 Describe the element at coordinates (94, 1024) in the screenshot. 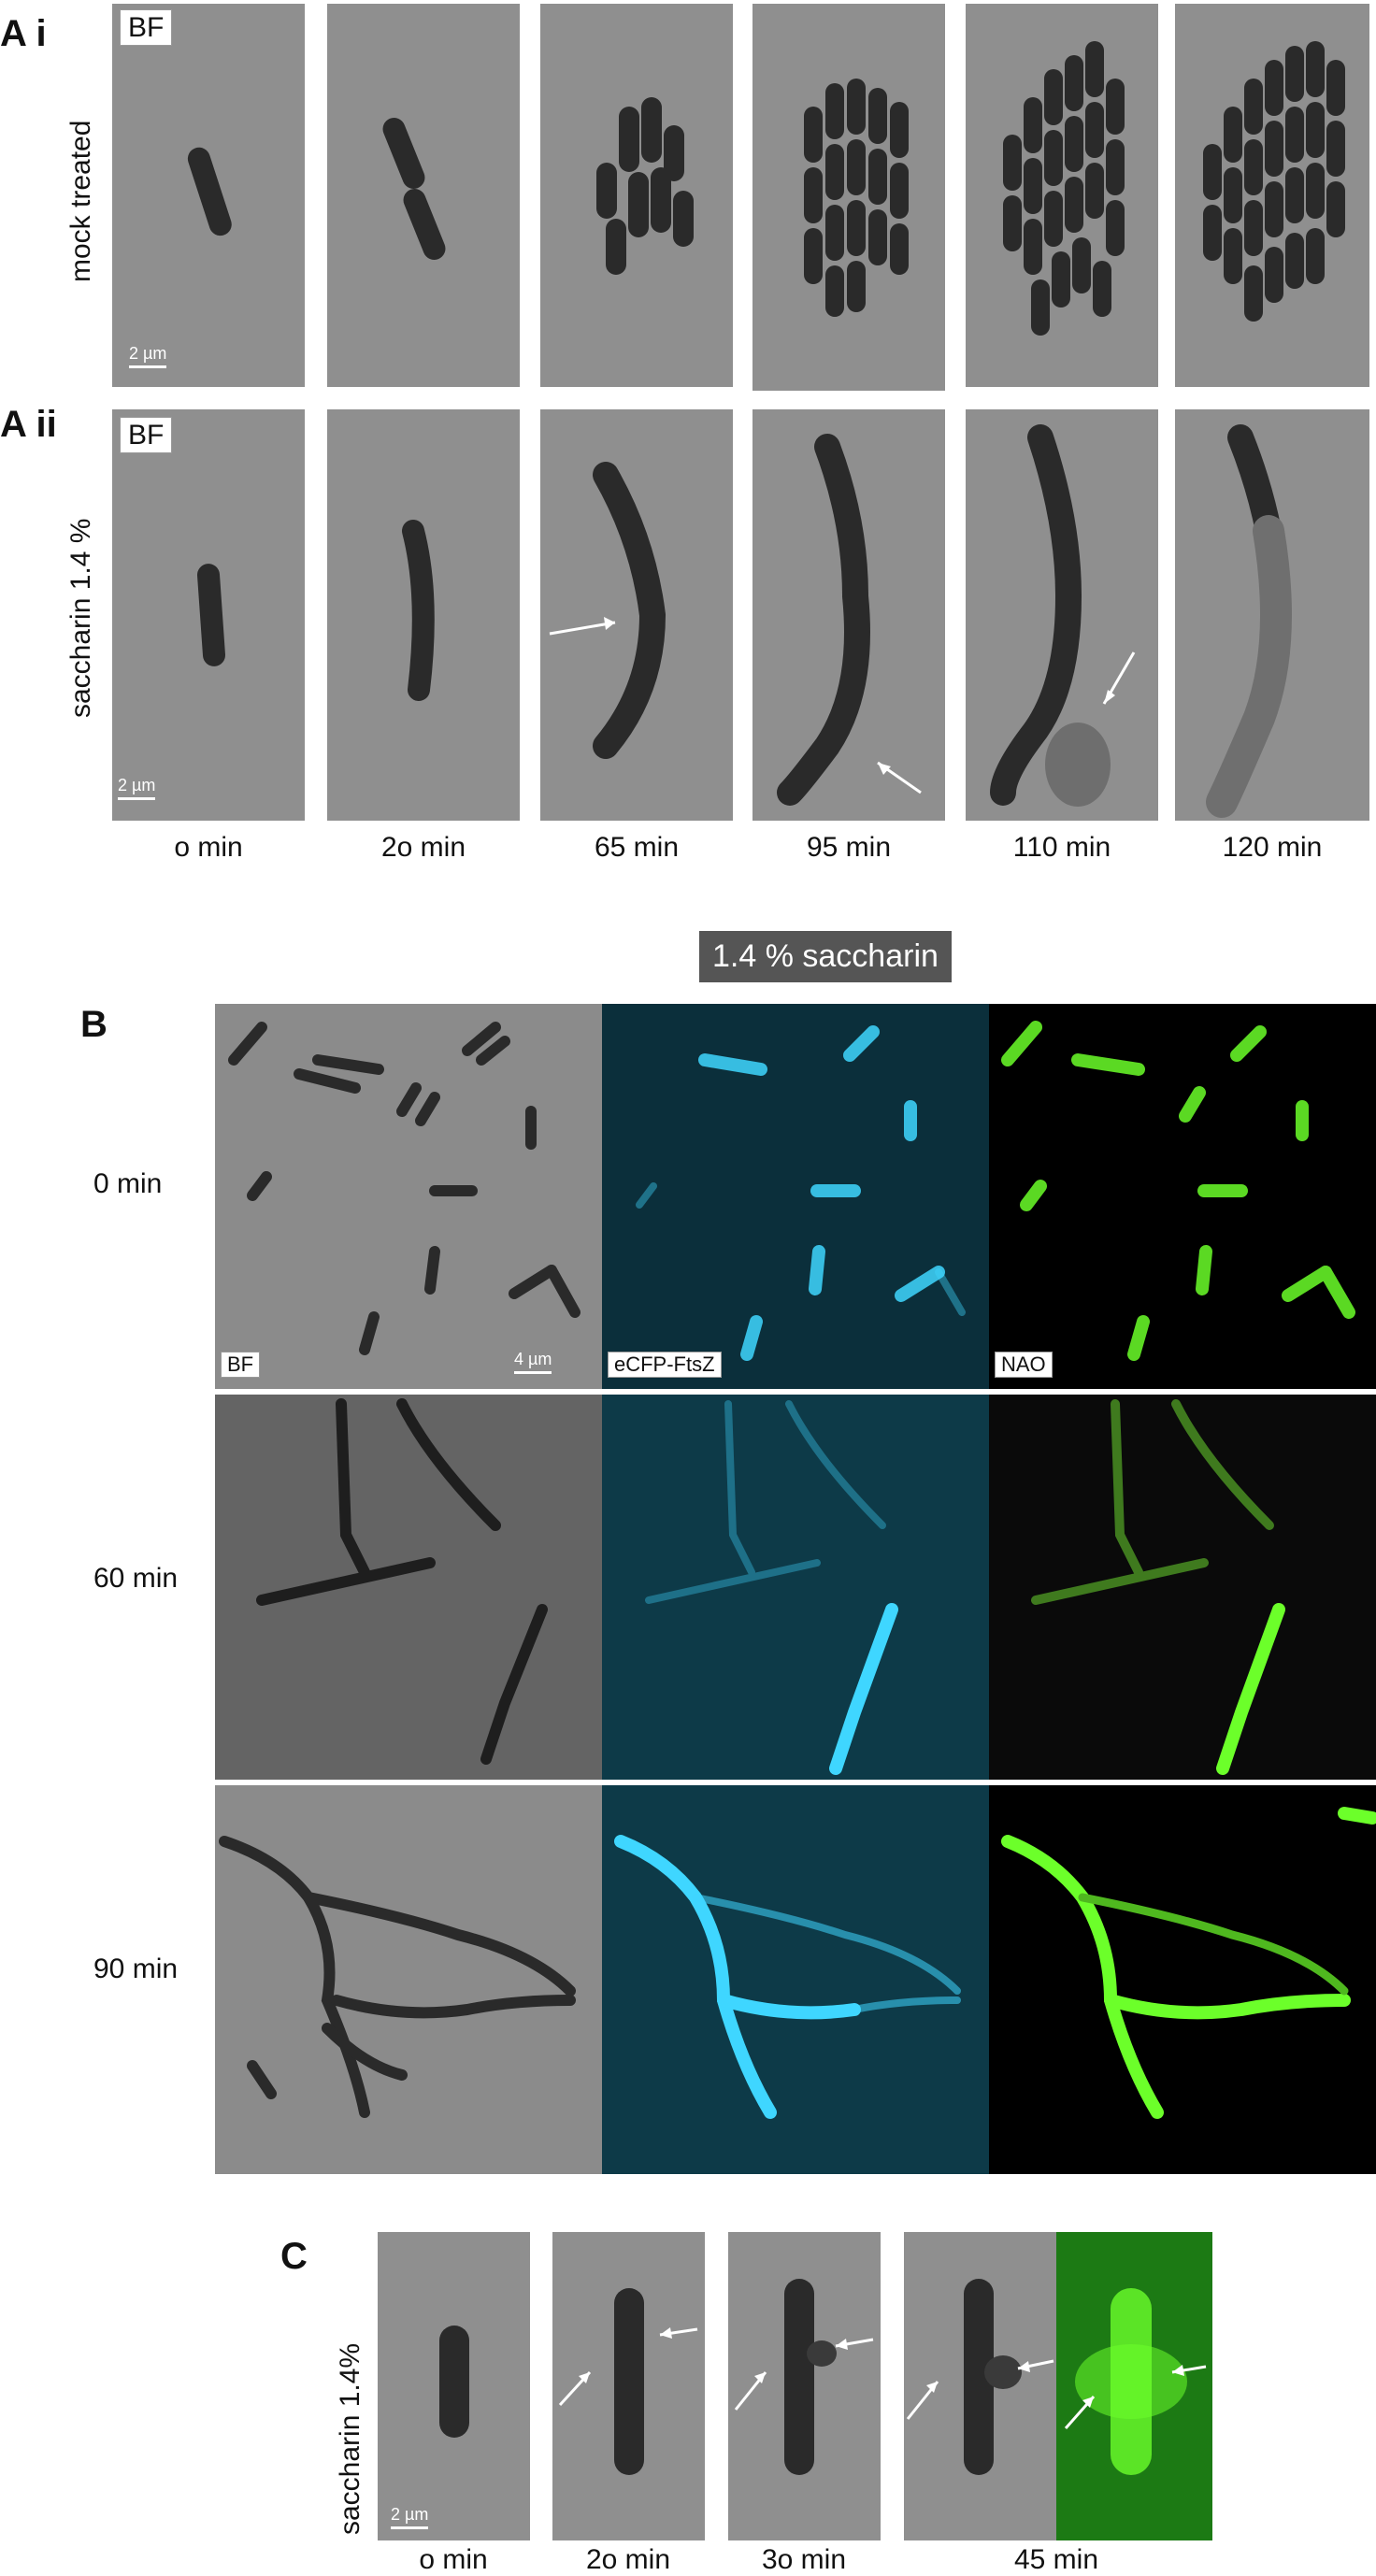

I see `panel-b-letter: B` at that location.